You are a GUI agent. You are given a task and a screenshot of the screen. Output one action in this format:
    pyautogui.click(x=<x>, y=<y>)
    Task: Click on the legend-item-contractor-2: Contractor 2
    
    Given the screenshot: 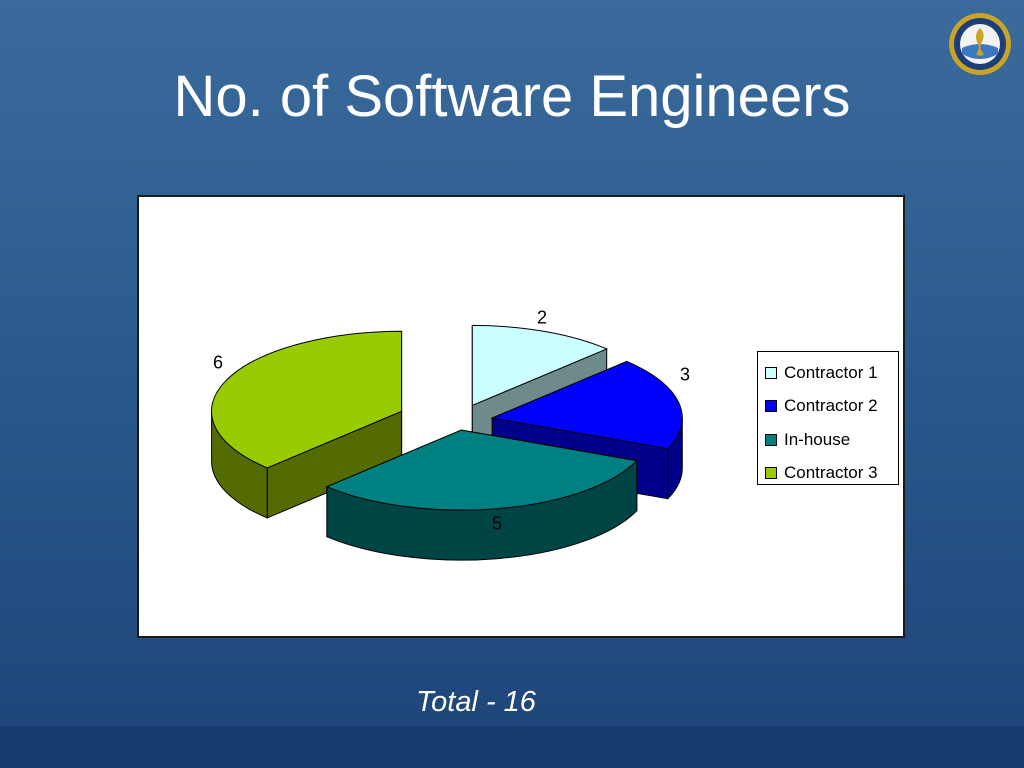 What is the action you would take?
    pyautogui.click(x=831, y=407)
    